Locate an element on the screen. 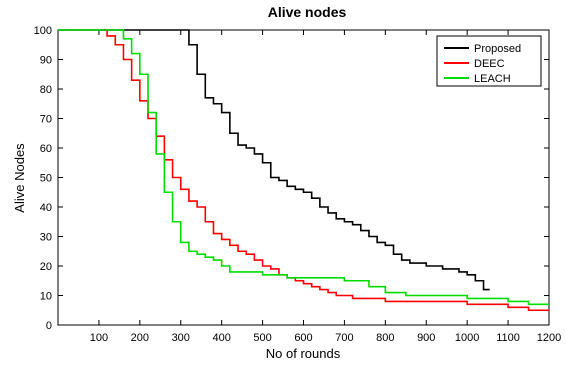 This screenshot has width=566, height=365. y-tick-label: 50 is located at coordinates (46, 179).